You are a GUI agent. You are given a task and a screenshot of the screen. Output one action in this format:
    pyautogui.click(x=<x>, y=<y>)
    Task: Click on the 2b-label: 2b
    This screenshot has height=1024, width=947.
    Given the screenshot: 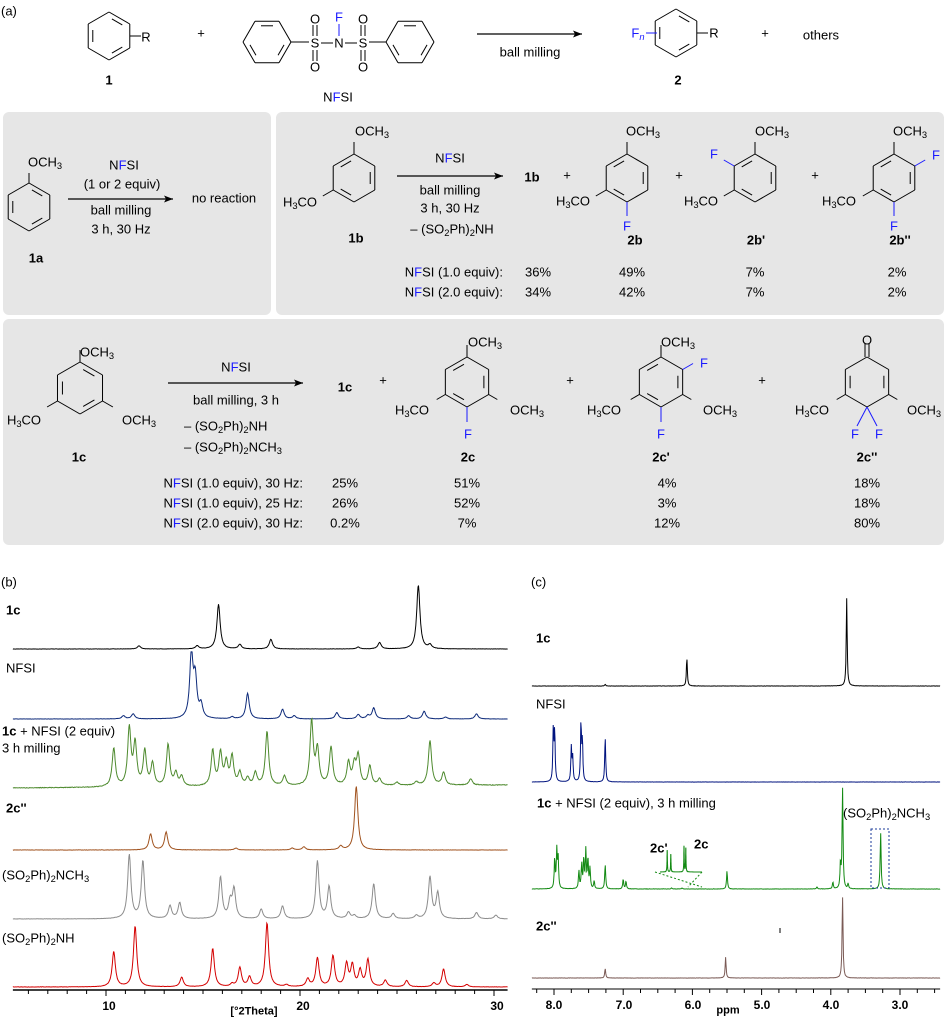 What is the action you would take?
    pyautogui.click(x=634, y=240)
    